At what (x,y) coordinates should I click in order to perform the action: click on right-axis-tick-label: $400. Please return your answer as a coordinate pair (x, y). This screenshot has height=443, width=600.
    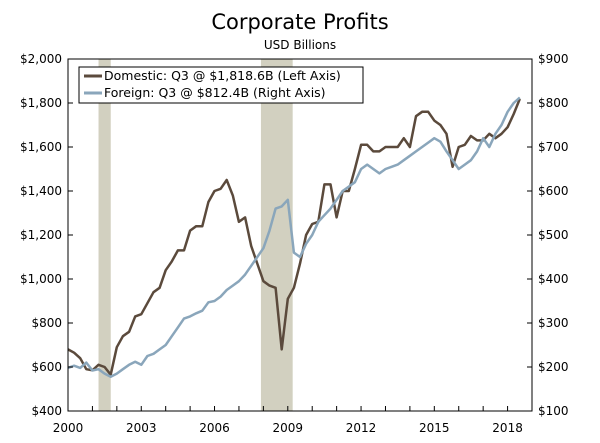
    Looking at the image, I should click on (553, 279).